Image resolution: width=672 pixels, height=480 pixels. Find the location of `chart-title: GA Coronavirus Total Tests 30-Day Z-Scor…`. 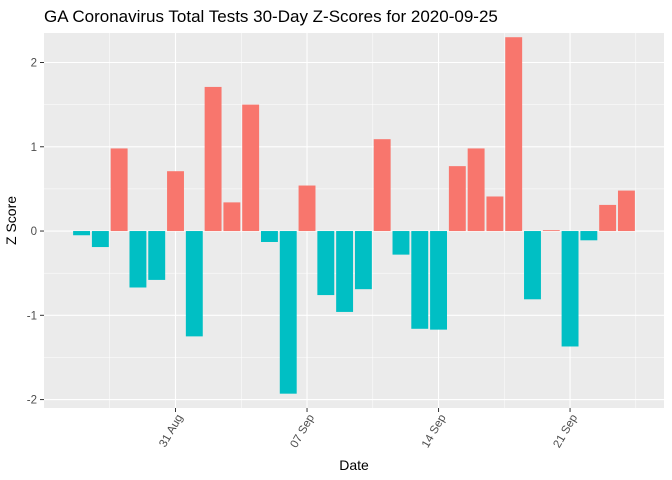

chart-title: GA Coronavirus Total Tests 30-Day Z-Scor… is located at coordinates (271, 16).